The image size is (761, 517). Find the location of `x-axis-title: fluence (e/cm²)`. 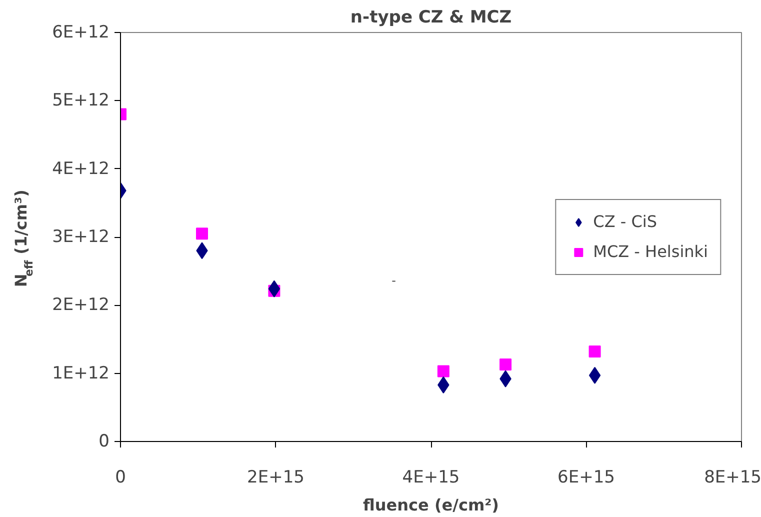

x-axis-title: fluence (e/cm²) is located at coordinates (431, 505).